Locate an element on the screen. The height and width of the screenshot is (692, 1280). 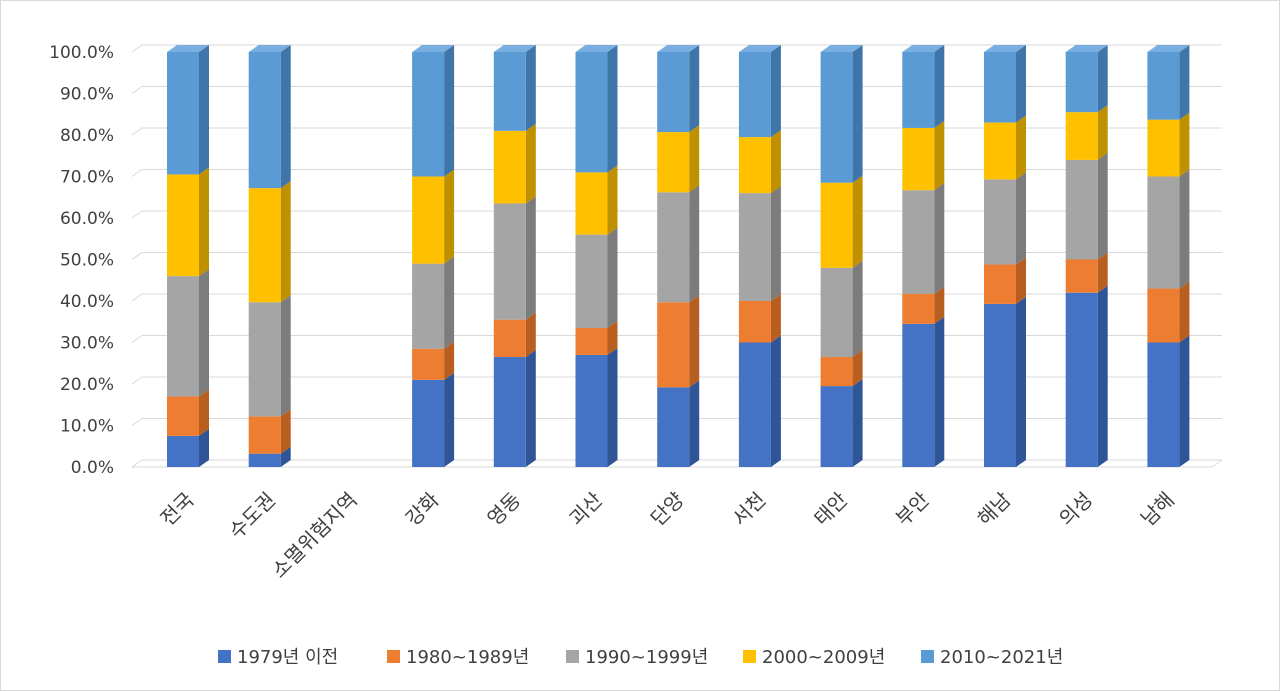
x-category-label: 서천 is located at coordinates (748, 509).